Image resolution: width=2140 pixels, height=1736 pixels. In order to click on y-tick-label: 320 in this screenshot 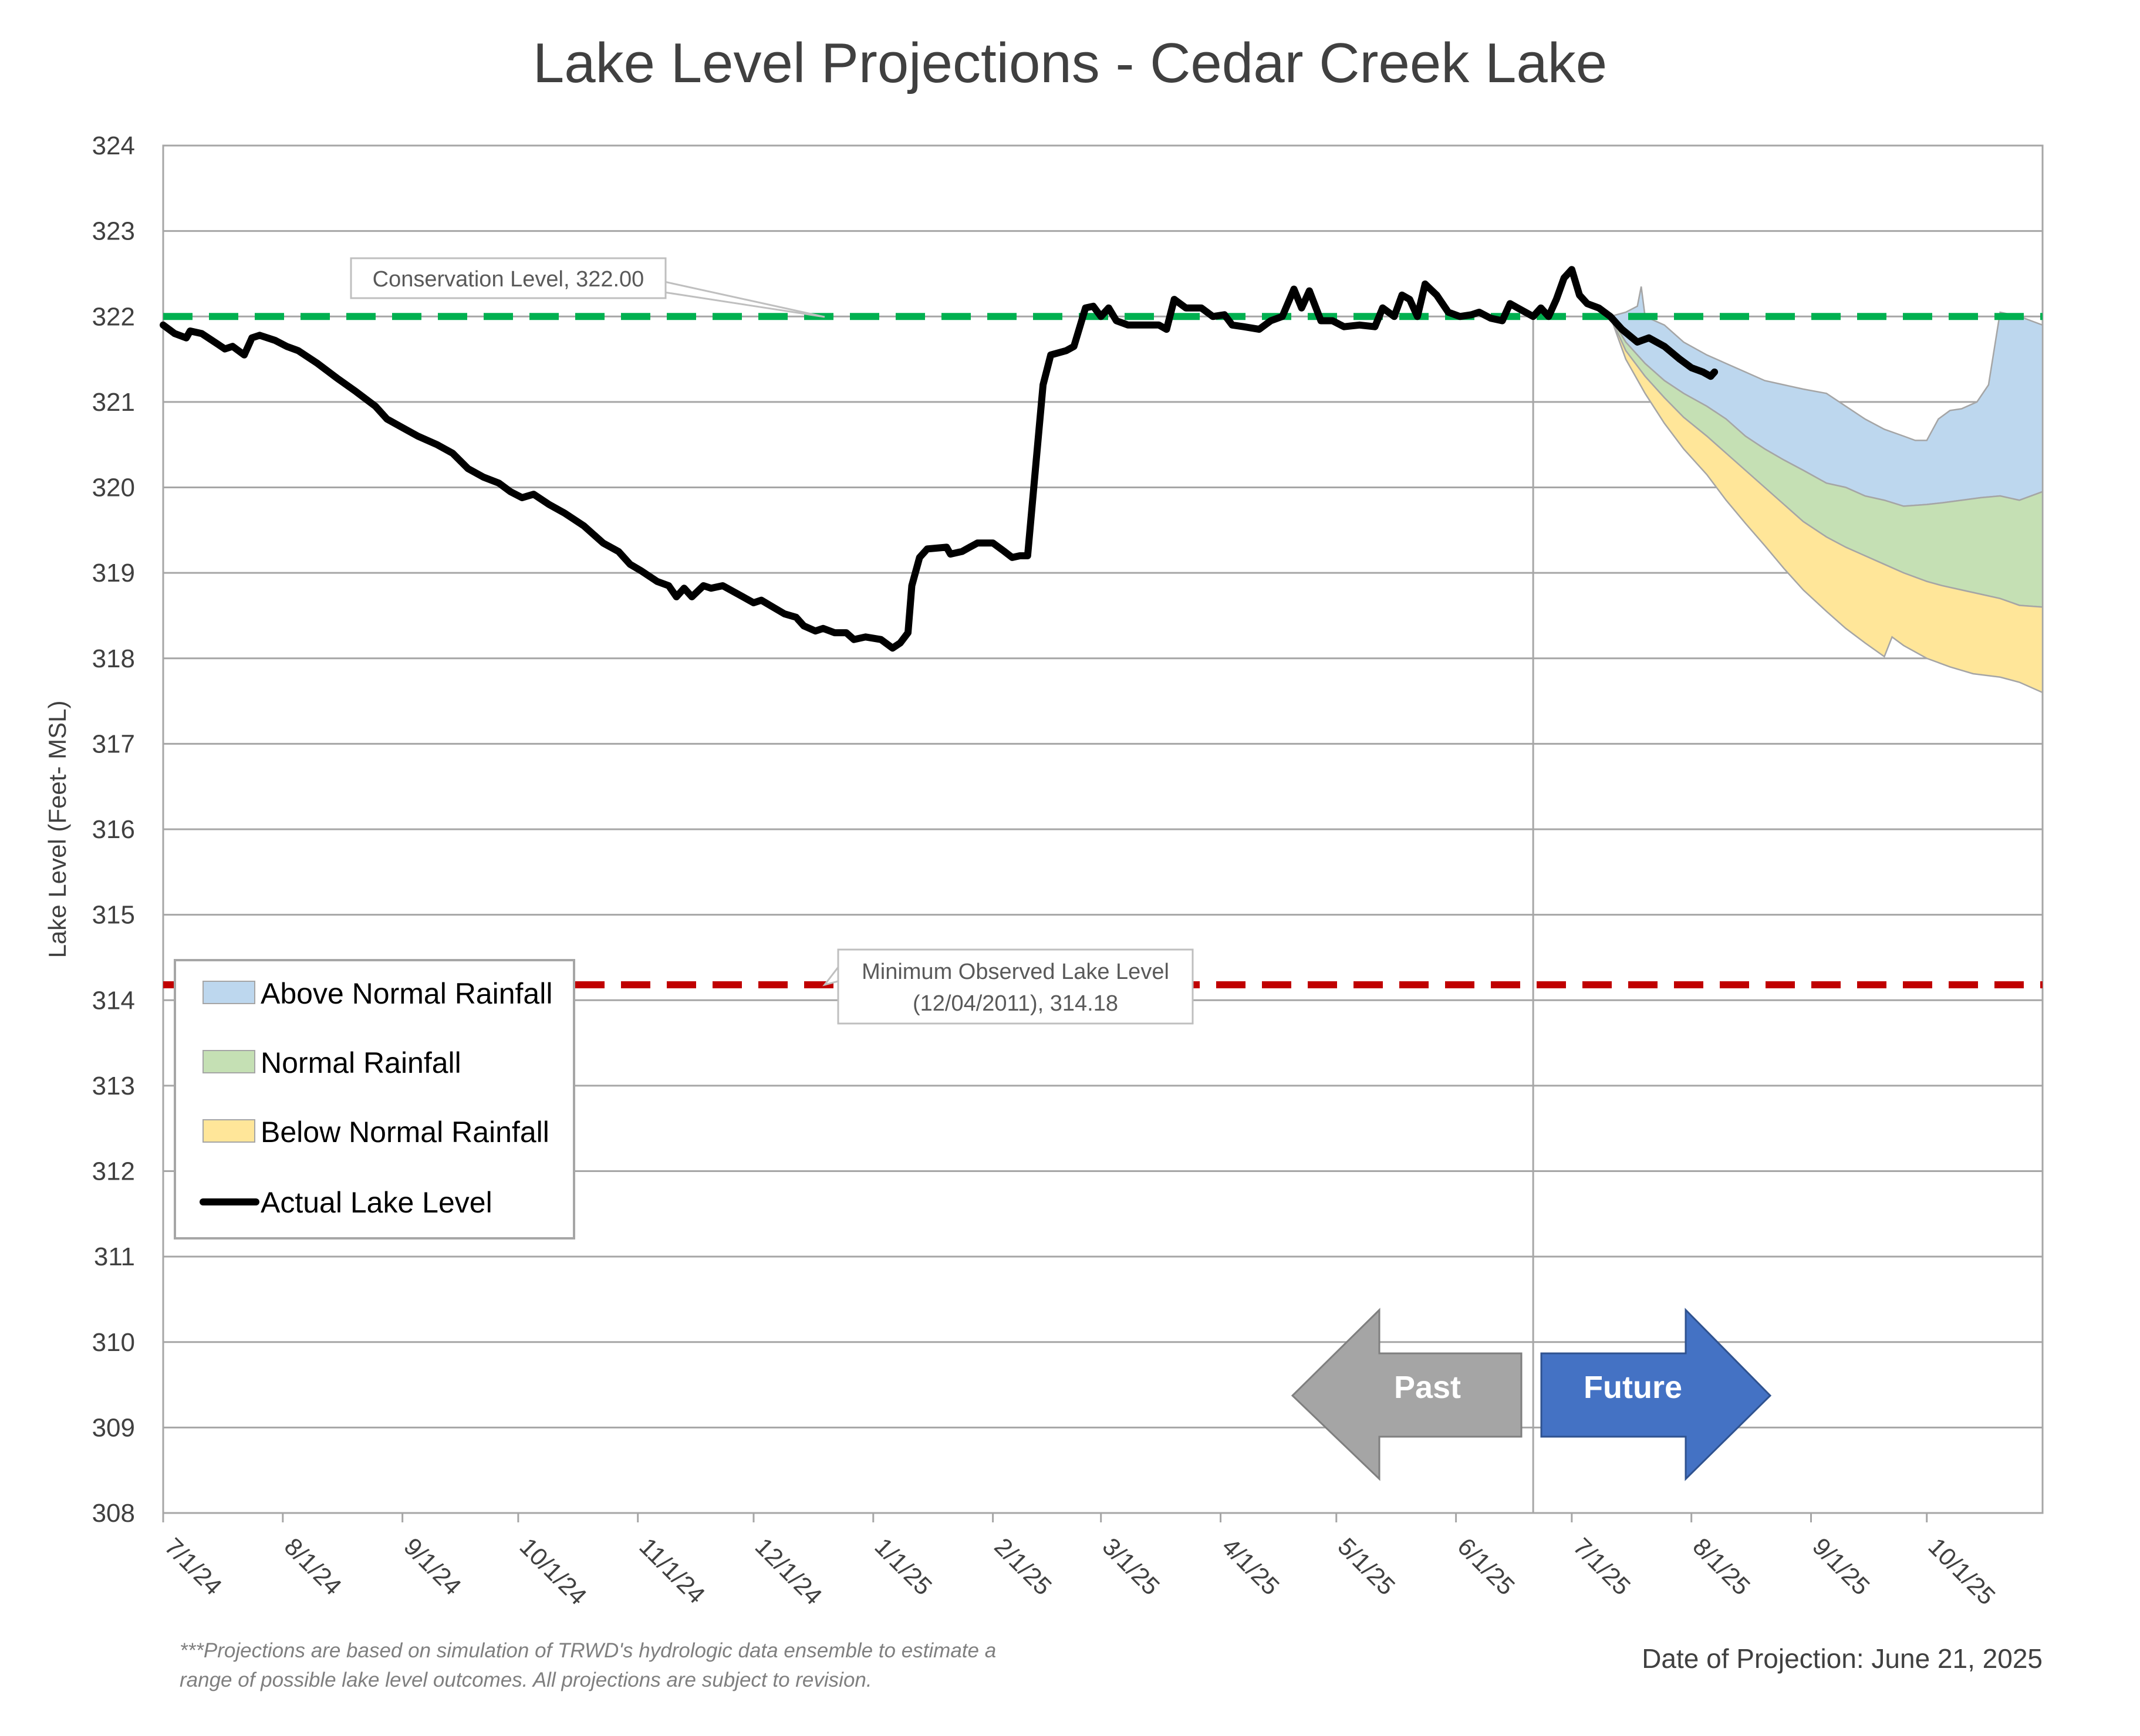, I will do `click(113, 488)`.